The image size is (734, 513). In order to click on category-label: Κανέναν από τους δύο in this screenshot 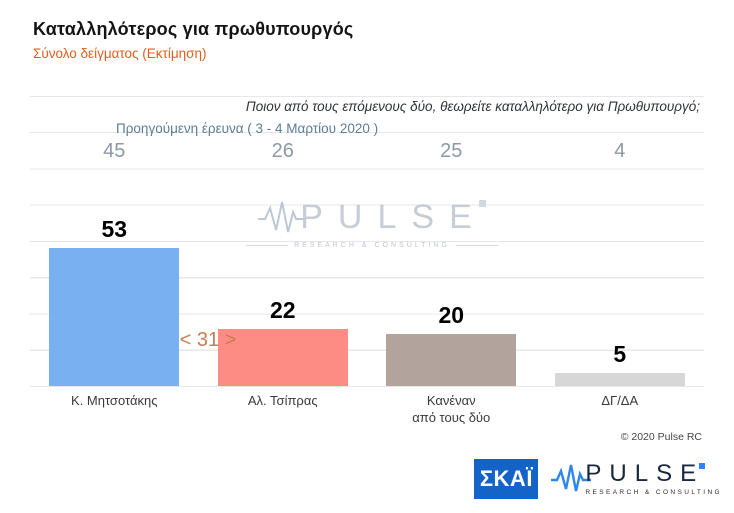, I will do `click(451, 409)`.